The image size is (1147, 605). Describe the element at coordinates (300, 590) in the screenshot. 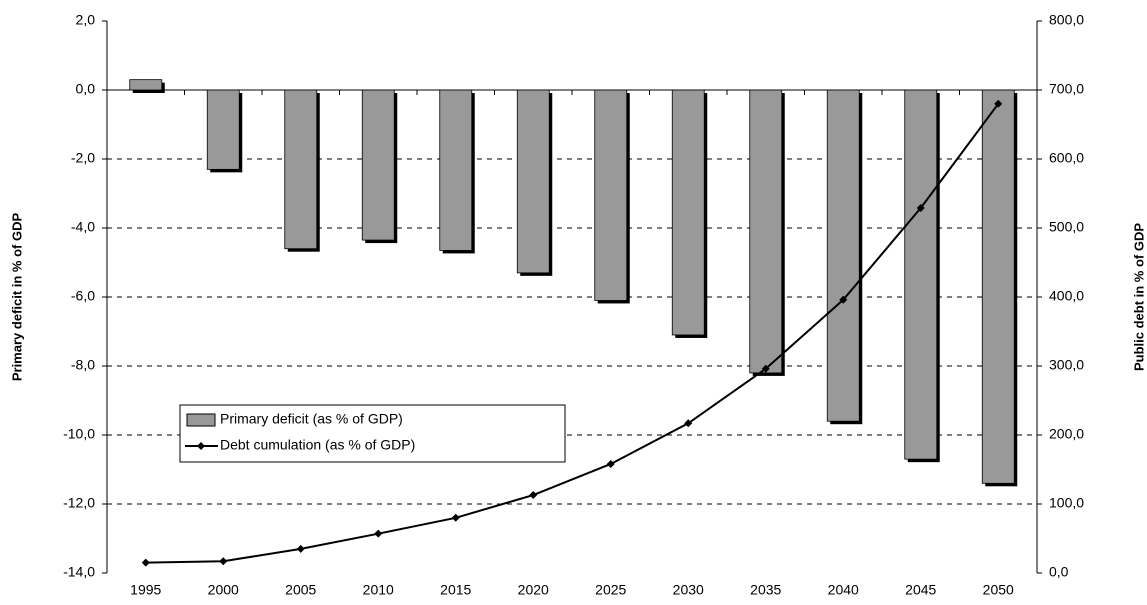

I see `x-tick-label: 2005` at that location.